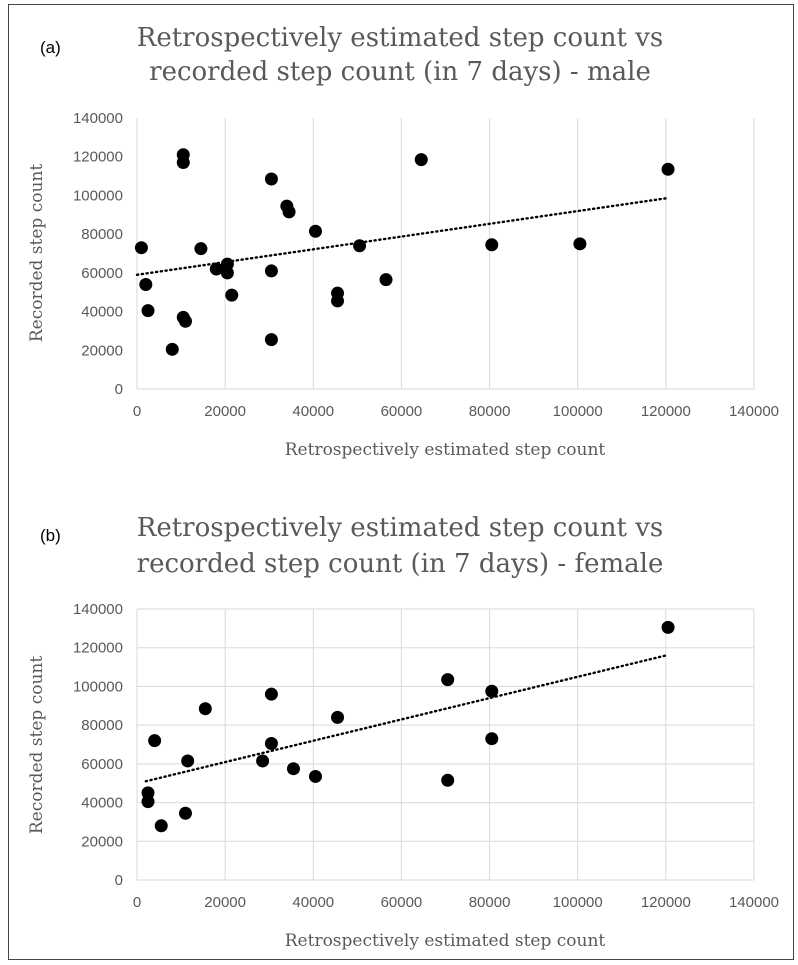  I want to click on panel-label: (b), so click(50, 535).